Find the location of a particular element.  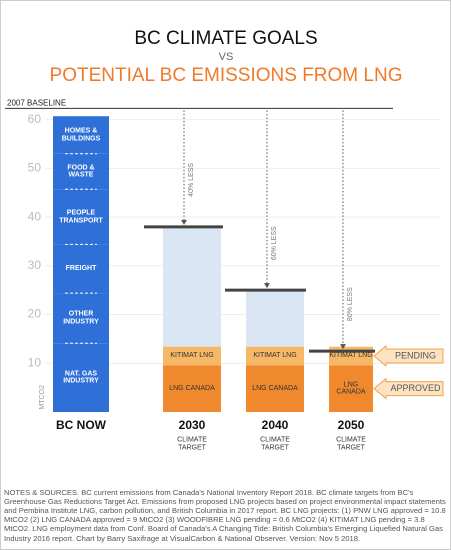

segment-label: OTHER INDUSTRY is located at coordinates (81, 318).